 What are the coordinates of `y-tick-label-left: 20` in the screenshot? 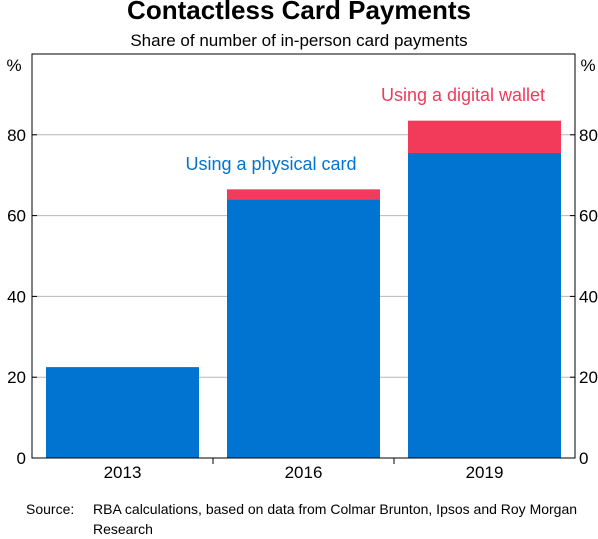 It's located at (16, 377).